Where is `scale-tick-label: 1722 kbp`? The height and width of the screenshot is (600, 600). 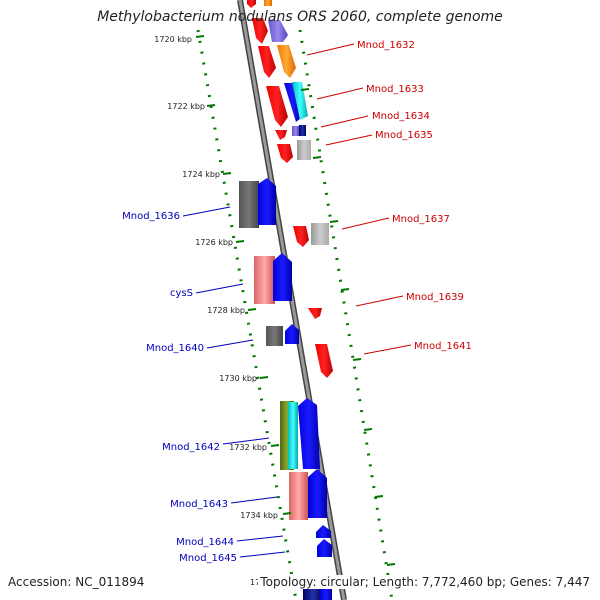
scale-tick-label: 1722 kbp is located at coordinates (186, 106).